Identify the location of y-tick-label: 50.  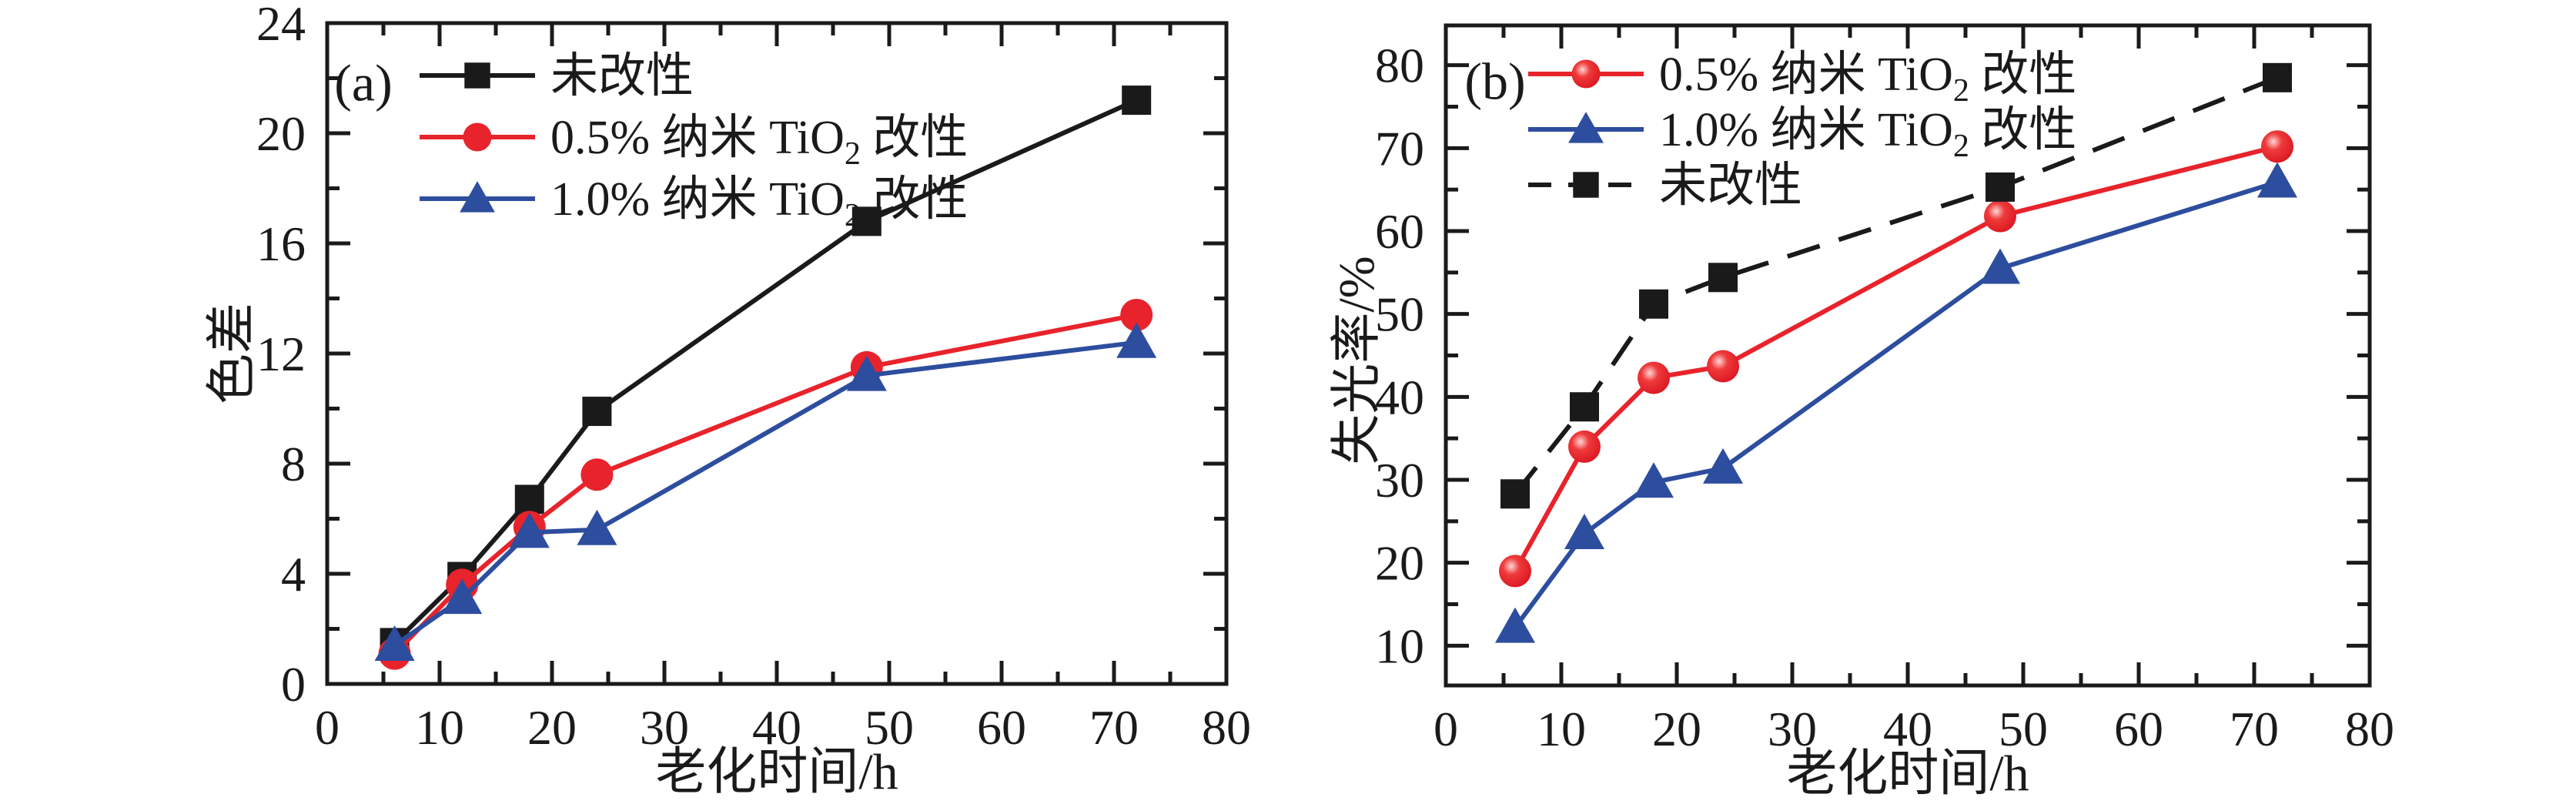
(1400, 314).